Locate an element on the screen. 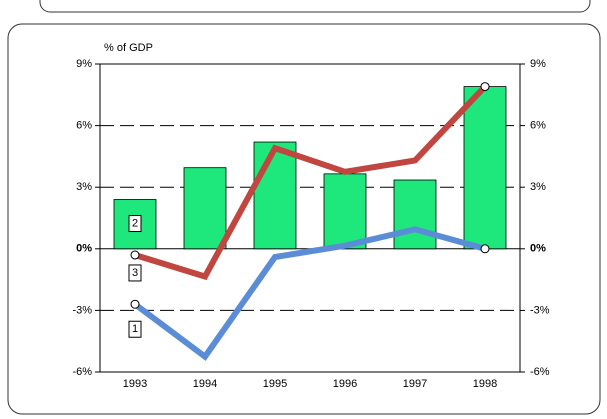 The width and height of the screenshot is (607, 419). top-panel is located at coordinates (315, 6).